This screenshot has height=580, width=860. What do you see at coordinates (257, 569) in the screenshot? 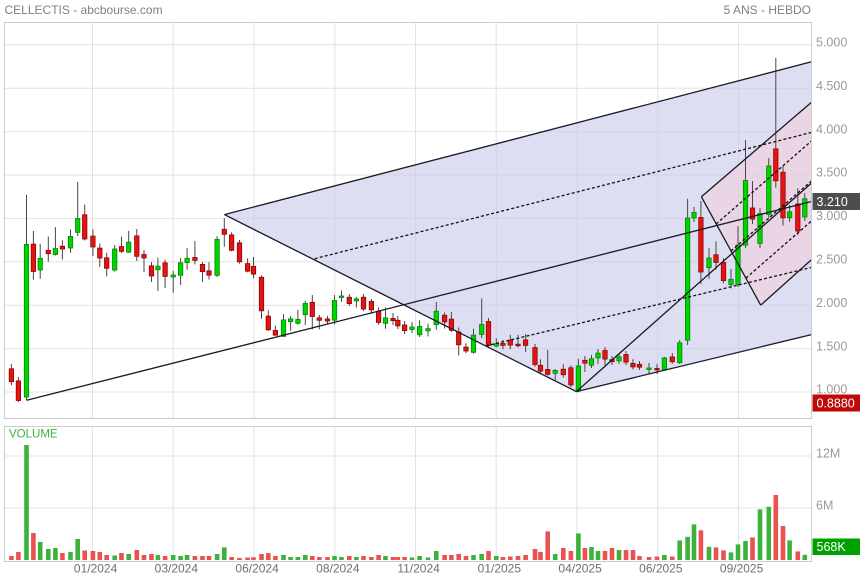
I see `svg-text: 06/2024` at bounding box center [257, 569].